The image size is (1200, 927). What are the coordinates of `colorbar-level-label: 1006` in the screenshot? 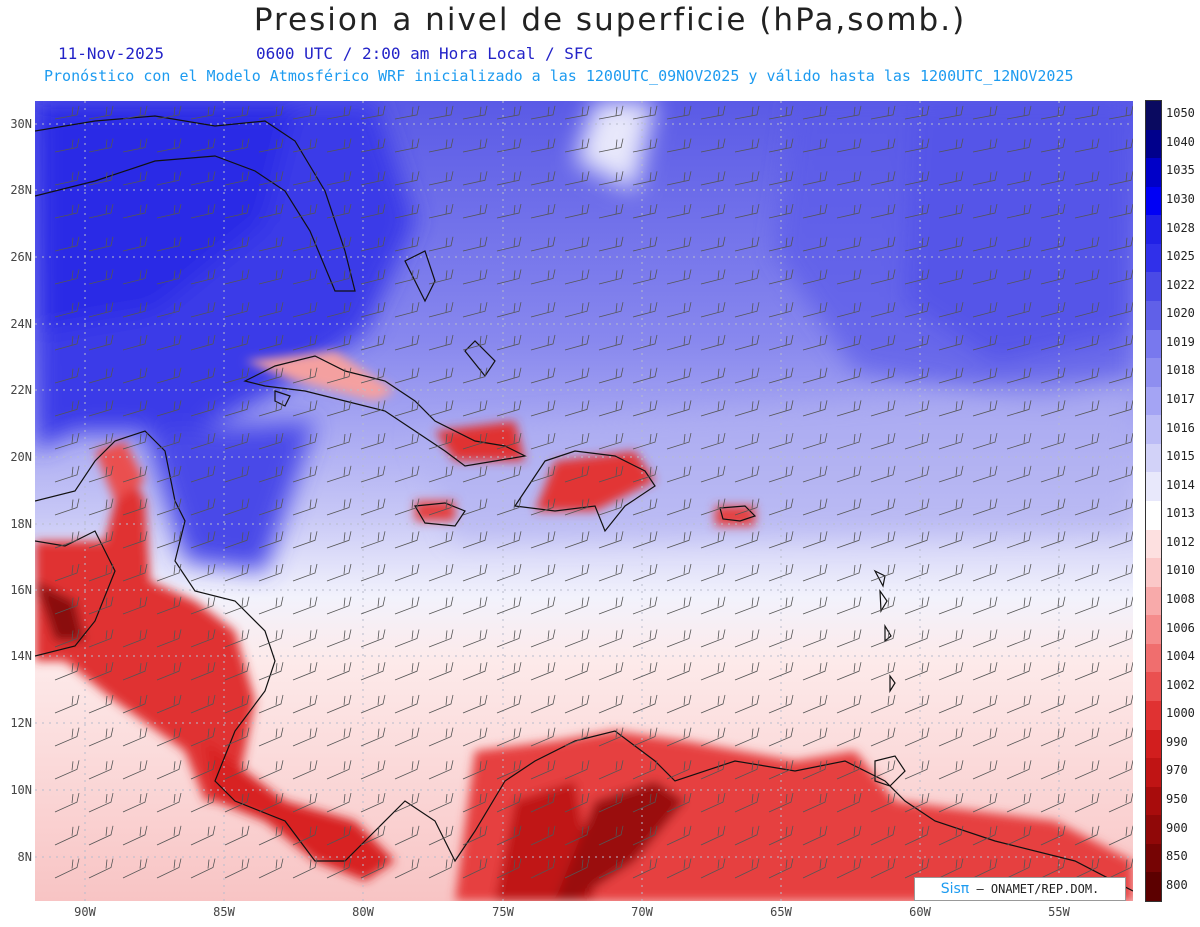 It's located at (1180, 627).